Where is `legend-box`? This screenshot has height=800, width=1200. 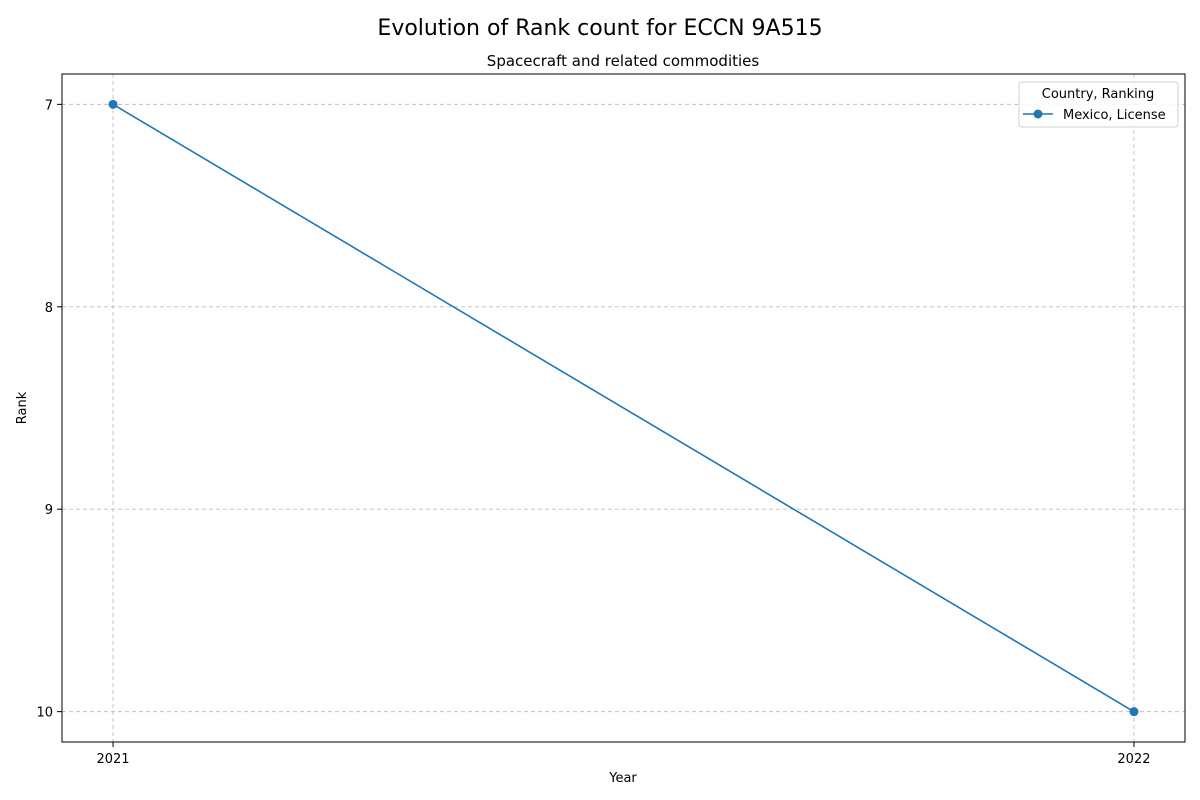
legend-box is located at coordinates (1098, 104).